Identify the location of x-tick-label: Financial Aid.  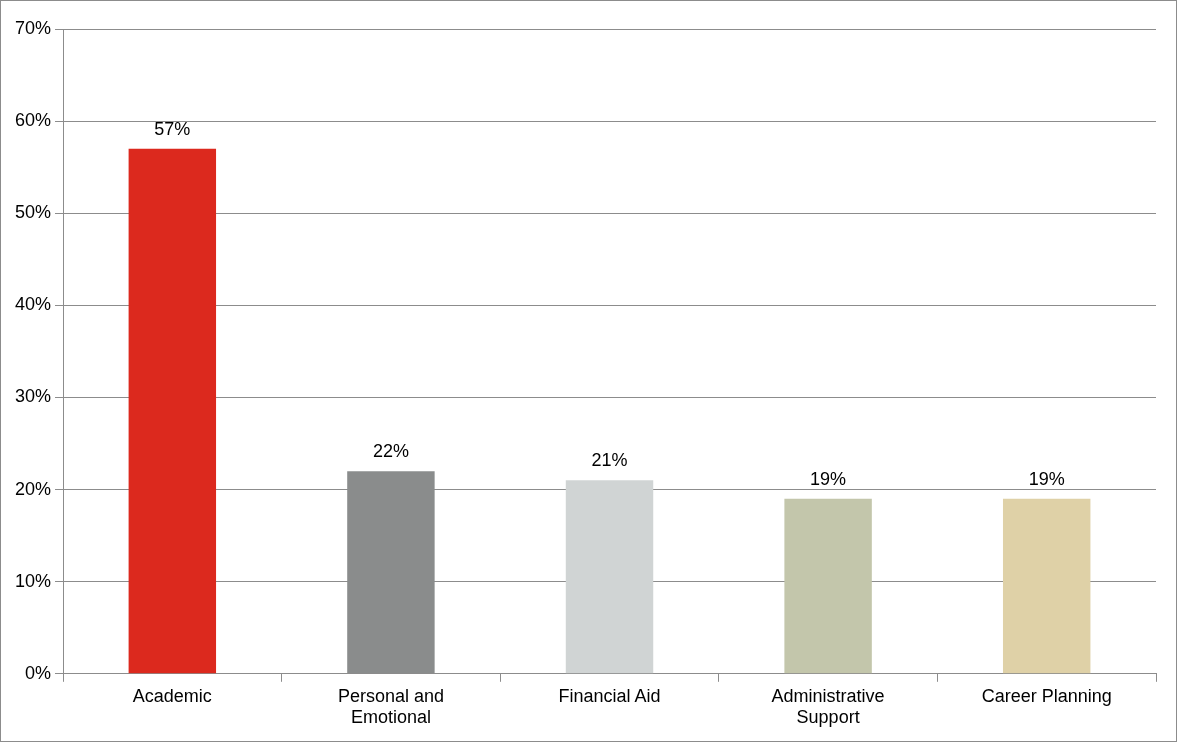
(609, 695).